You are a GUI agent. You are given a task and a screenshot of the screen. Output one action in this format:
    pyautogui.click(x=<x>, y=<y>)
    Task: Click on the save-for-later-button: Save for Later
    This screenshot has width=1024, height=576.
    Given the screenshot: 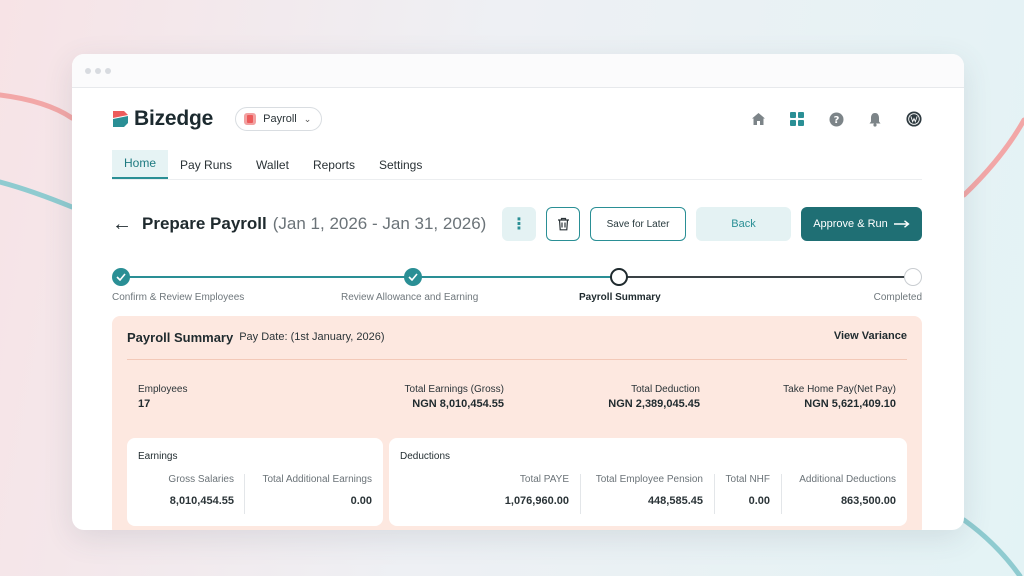 What is the action you would take?
    pyautogui.click(x=638, y=224)
    